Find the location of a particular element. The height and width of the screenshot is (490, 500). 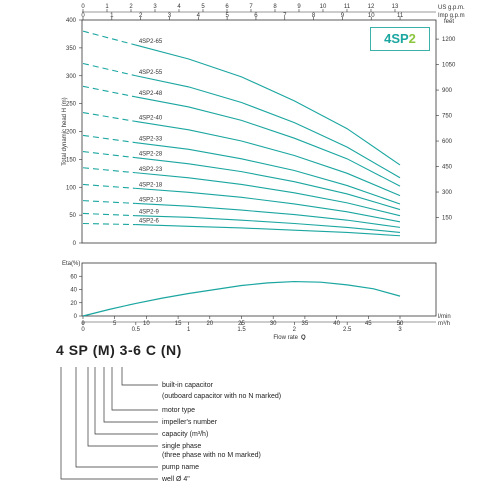

feet-tick-label: 150 is located at coordinates (447, 219).